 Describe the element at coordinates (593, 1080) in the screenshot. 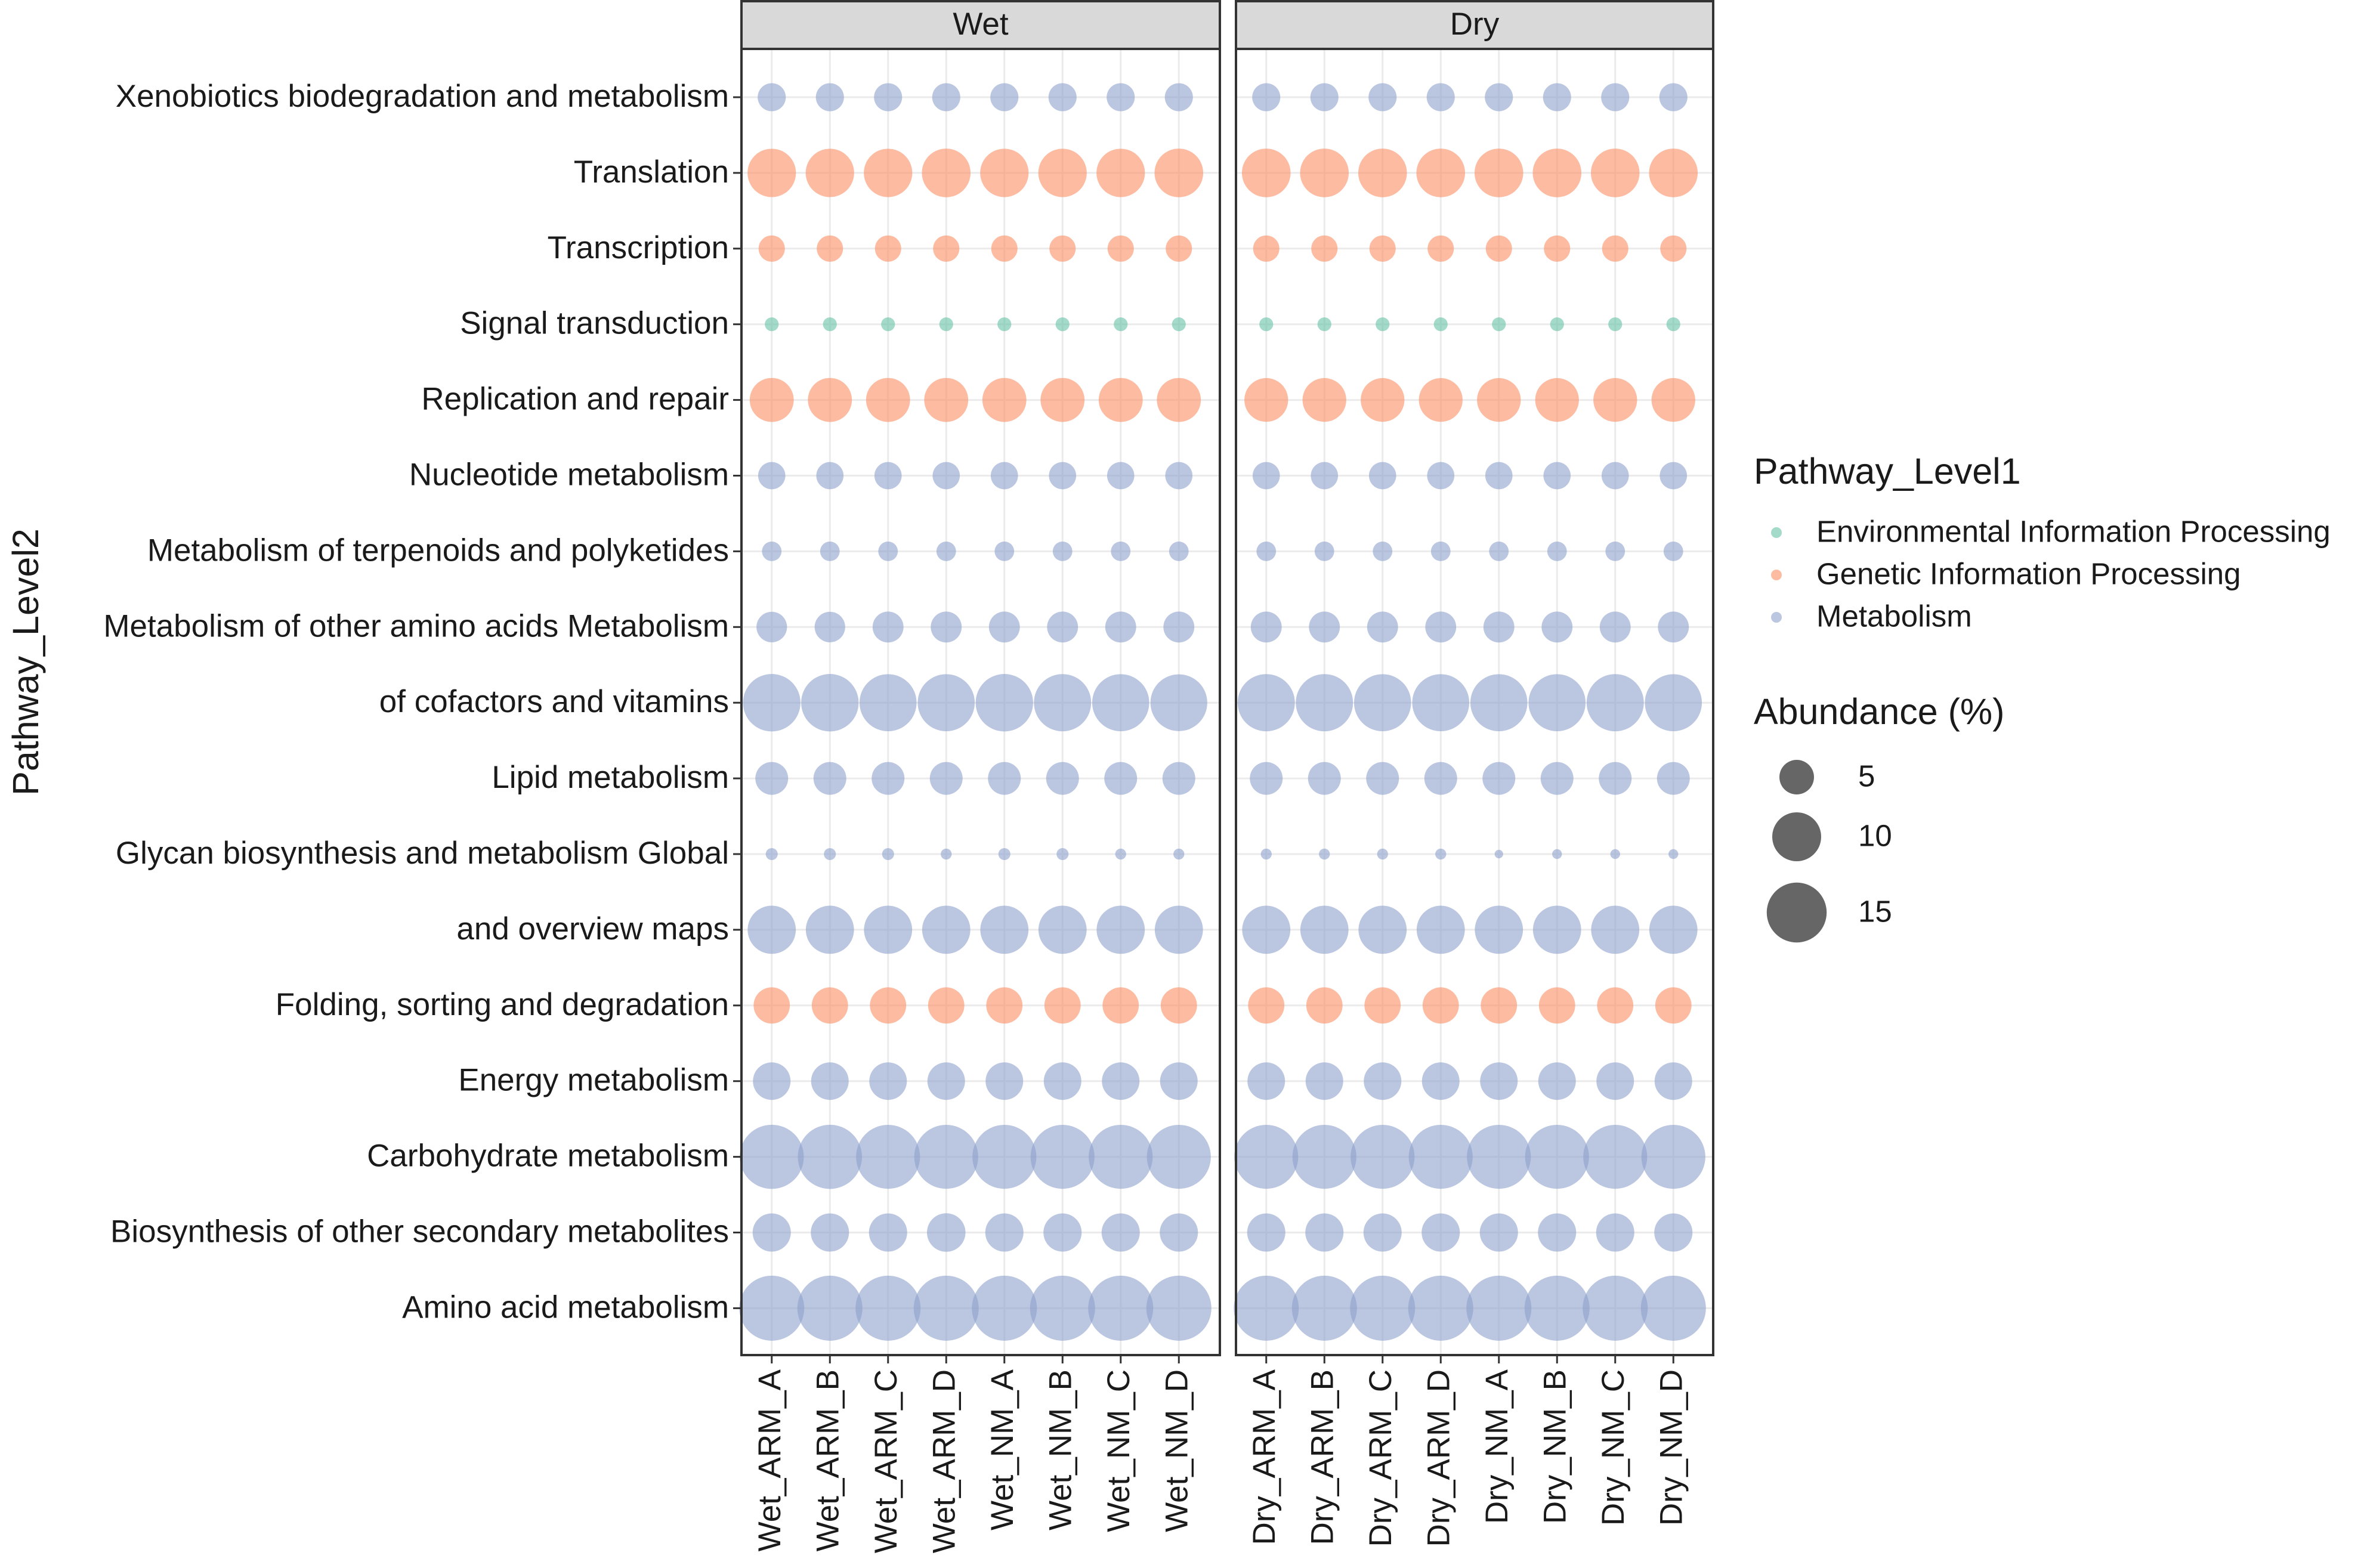

I see `y-tick-label: Energy metabolism` at that location.